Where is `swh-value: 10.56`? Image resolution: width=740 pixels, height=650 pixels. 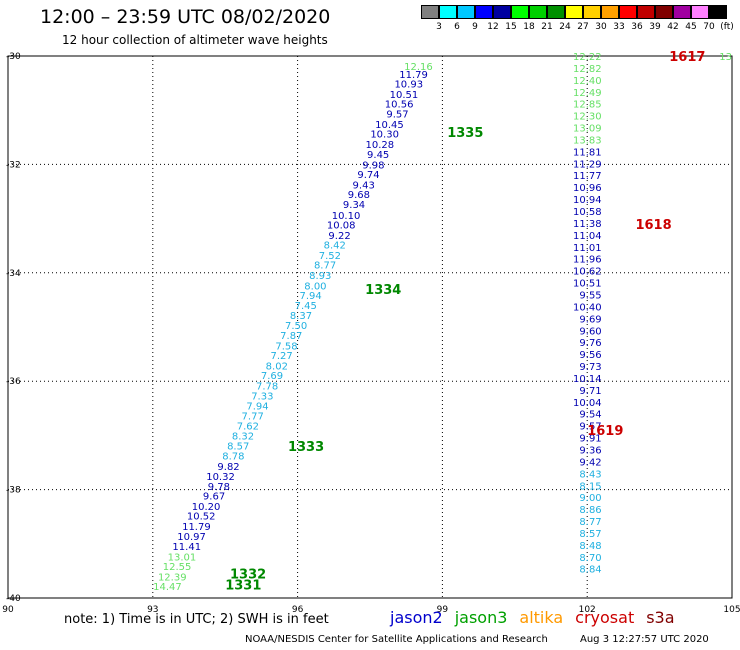
swh-value: 10.56 is located at coordinates (399, 105).